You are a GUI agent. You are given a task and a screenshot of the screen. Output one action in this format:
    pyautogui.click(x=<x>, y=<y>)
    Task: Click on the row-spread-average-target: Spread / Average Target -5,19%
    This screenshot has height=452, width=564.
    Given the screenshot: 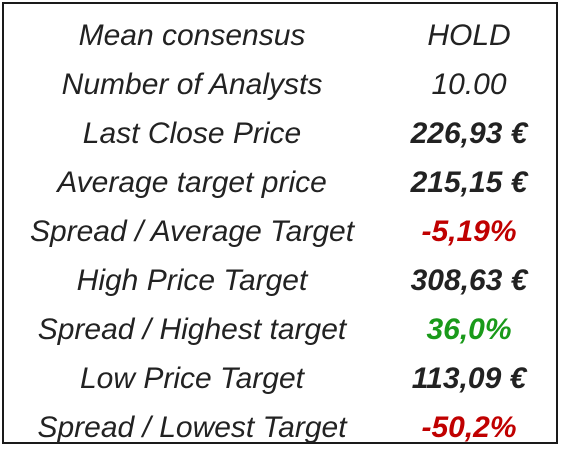 What is the action you would take?
    pyautogui.click(x=280, y=231)
    